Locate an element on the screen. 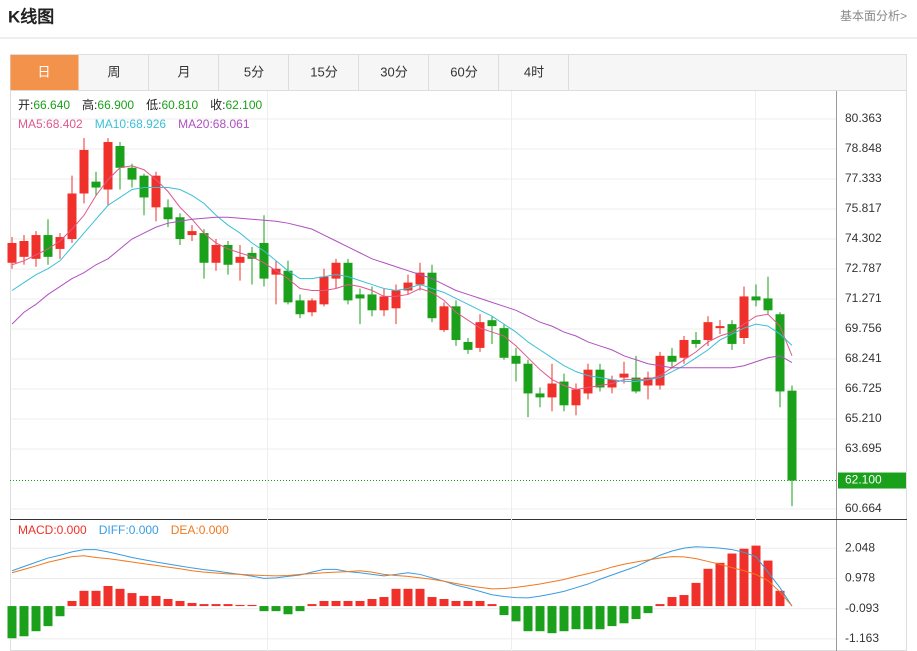 This screenshot has width=917, height=651. tab: 15分 is located at coordinates (323, 71).